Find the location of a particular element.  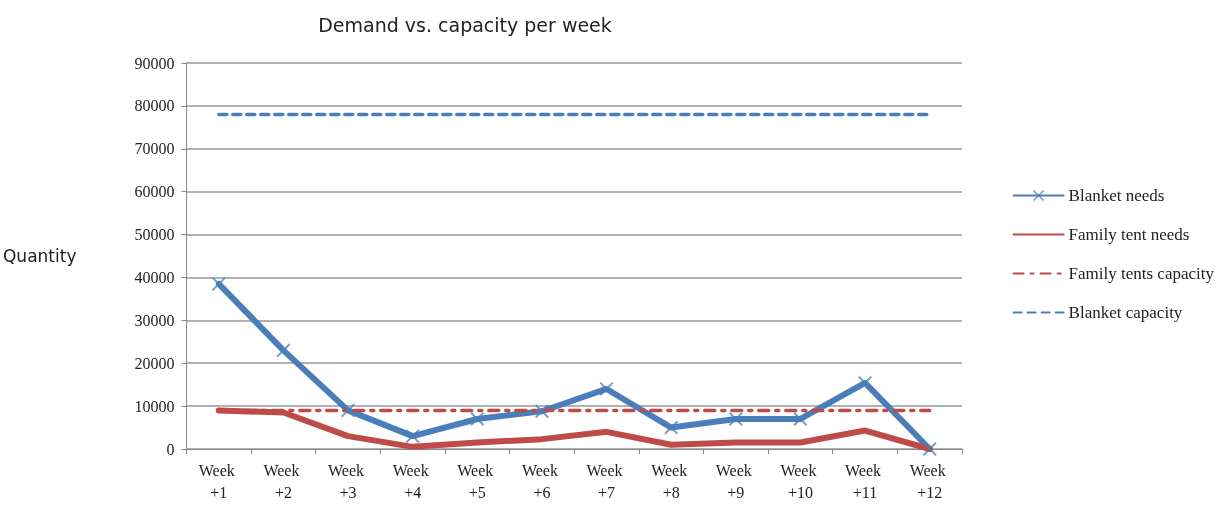

y-tick-label: 0 is located at coordinates (170, 449).